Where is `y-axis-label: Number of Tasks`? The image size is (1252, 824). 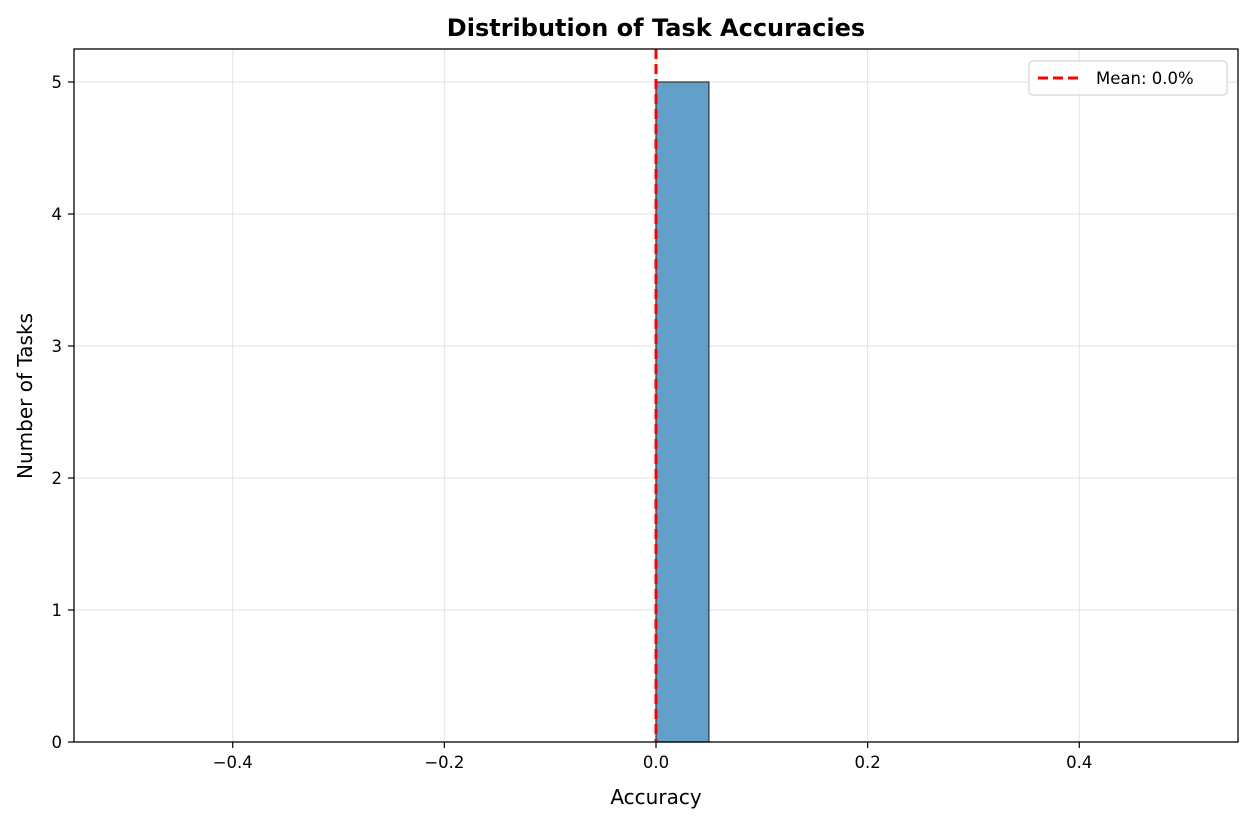 y-axis-label: Number of Tasks is located at coordinates (25, 396).